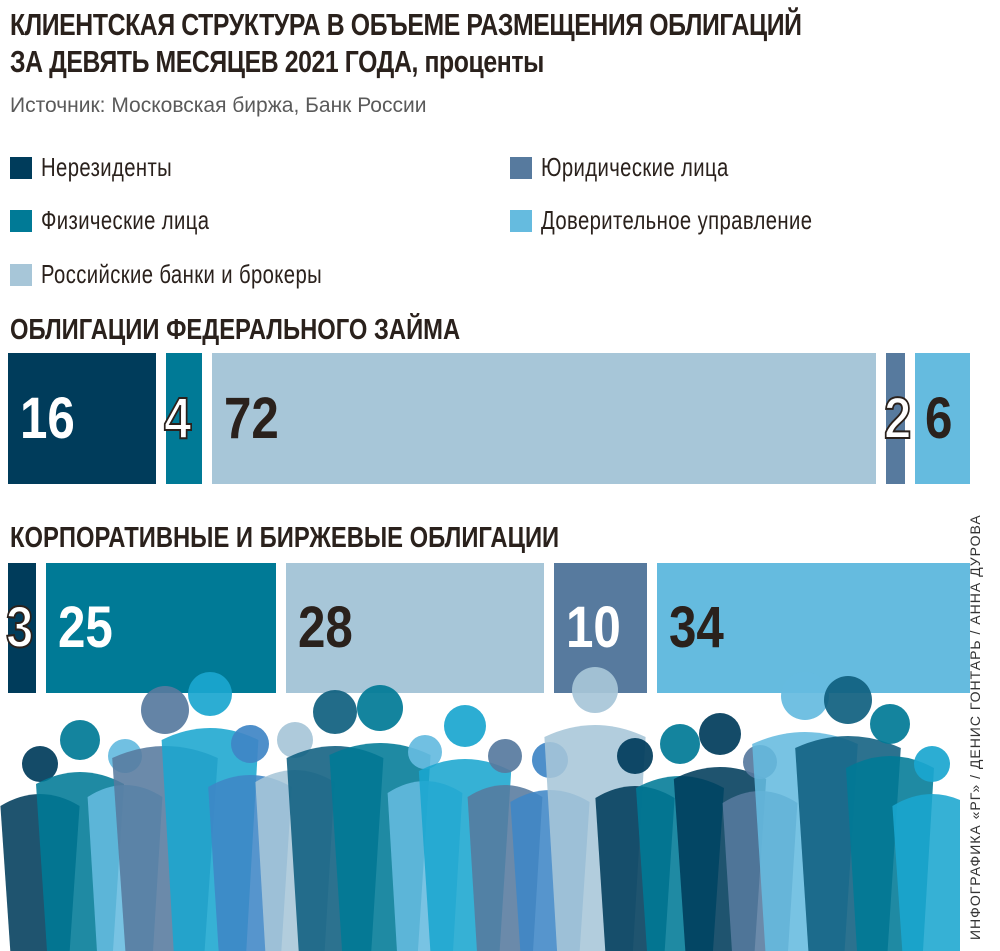 This screenshot has height=951, width=1000. What do you see at coordinates (177, 418) in the screenshot?
I see `bar-value-label-0-1: 4` at bounding box center [177, 418].